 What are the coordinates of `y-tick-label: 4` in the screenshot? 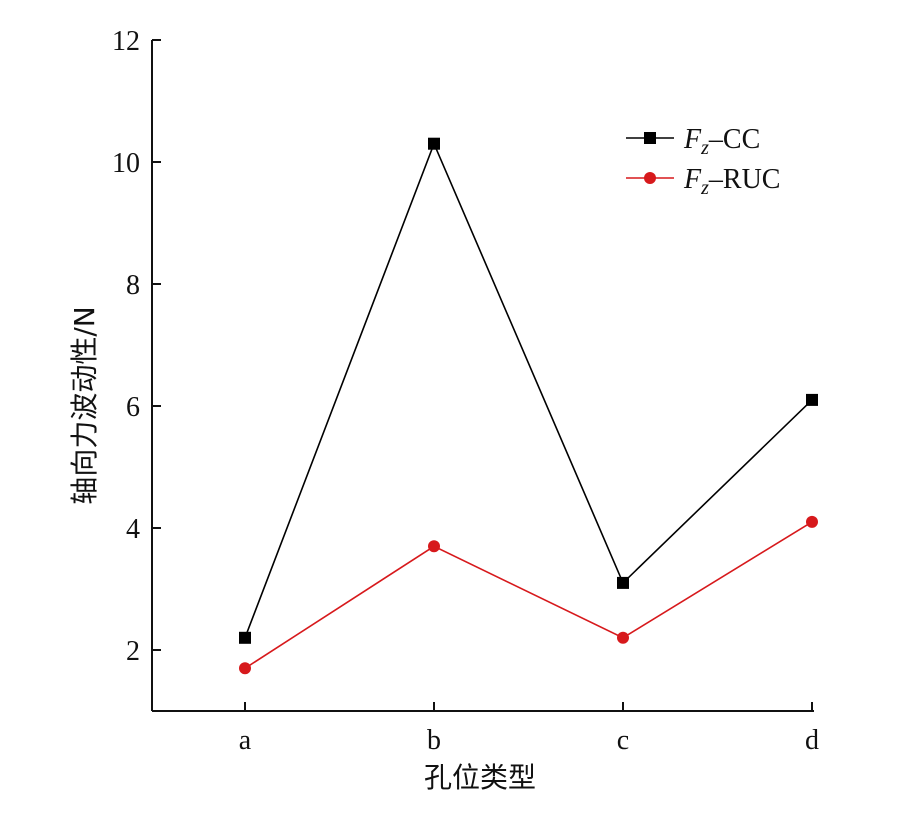 It's located at (133, 529).